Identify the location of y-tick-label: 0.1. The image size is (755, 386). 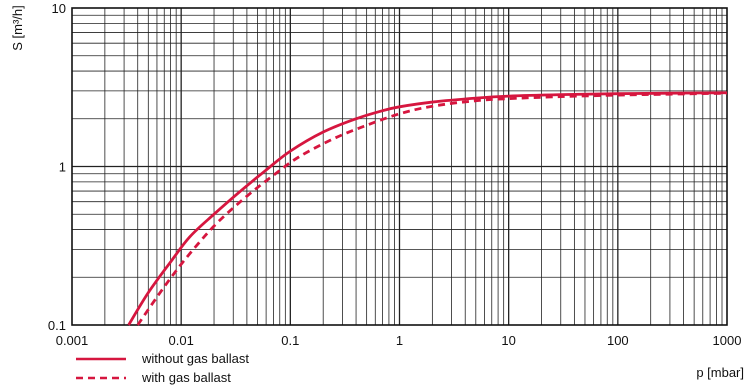
(57, 325).